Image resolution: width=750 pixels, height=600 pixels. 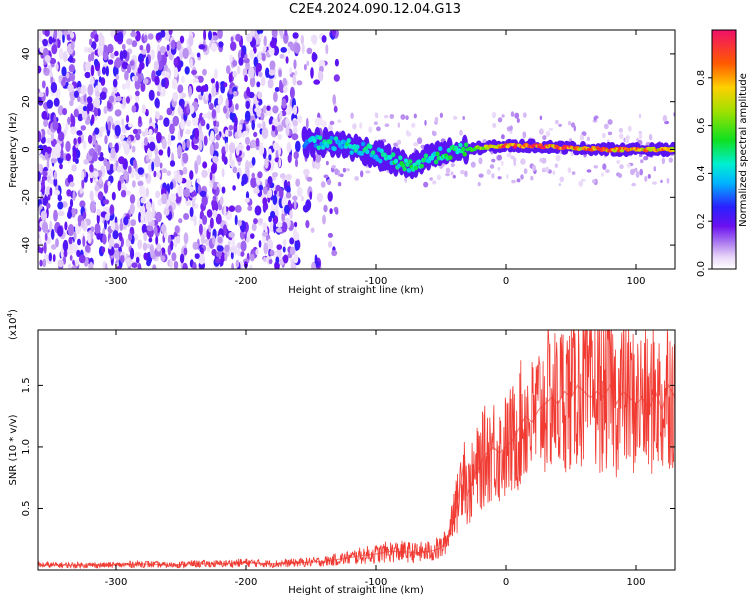 What do you see at coordinates (375, 9) in the screenshot?
I see `figure-title: C2E4.2024.090.12.04.G13` at bounding box center [375, 9].